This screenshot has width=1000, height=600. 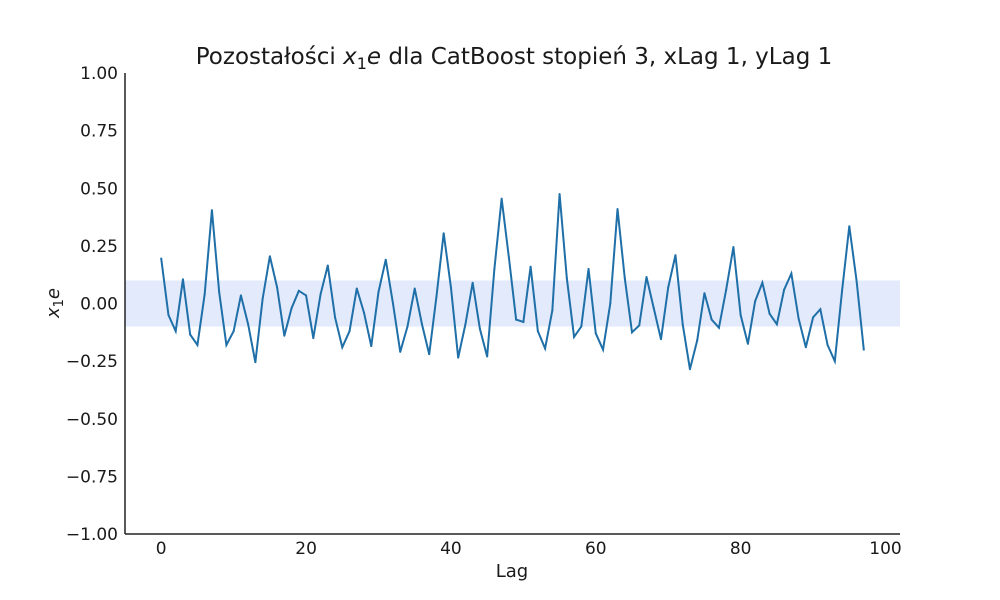 What do you see at coordinates (349, 57) in the screenshot?
I see `title-variable: x` at bounding box center [349, 57].